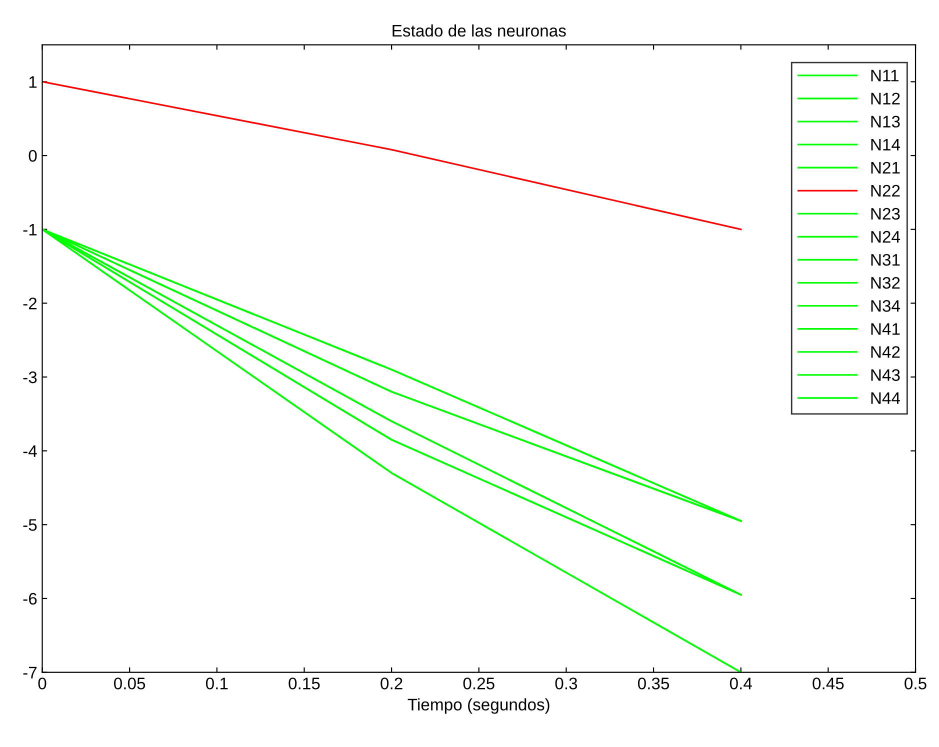 This screenshot has width=939, height=747. Describe the element at coordinates (741, 684) in the screenshot. I see `x-tick-label: 0.4` at that location.